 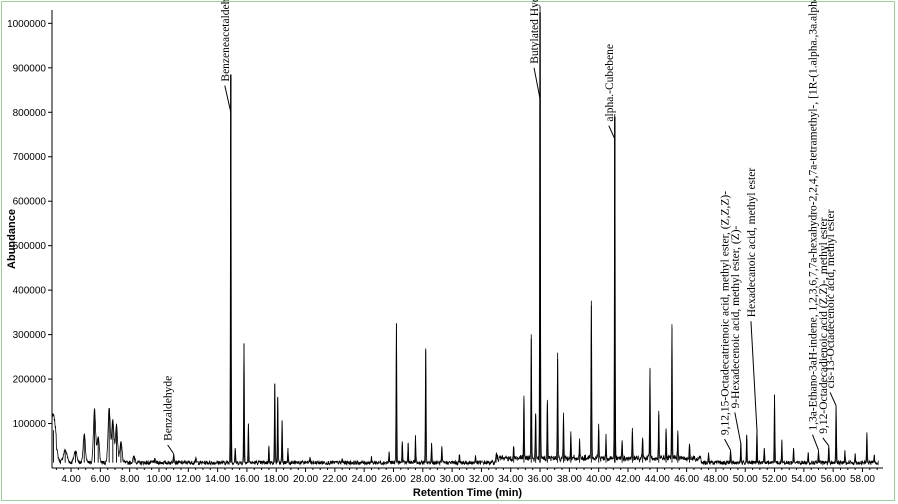 What do you see at coordinates (452, 479) in the screenshot?
I see `x-tick-label: 30.00` at bounding box center [452, 479].